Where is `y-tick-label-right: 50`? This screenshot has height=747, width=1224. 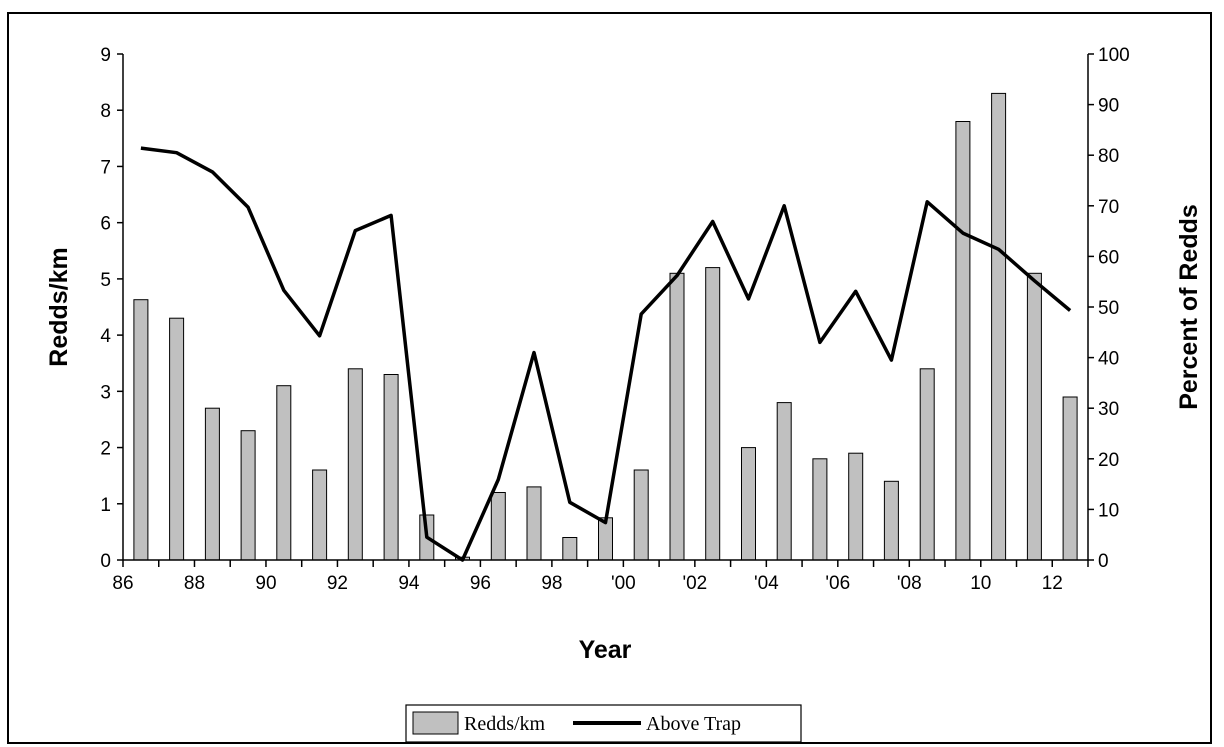
y-tick-label-right: 50 is located at coordinates (1108, 308).